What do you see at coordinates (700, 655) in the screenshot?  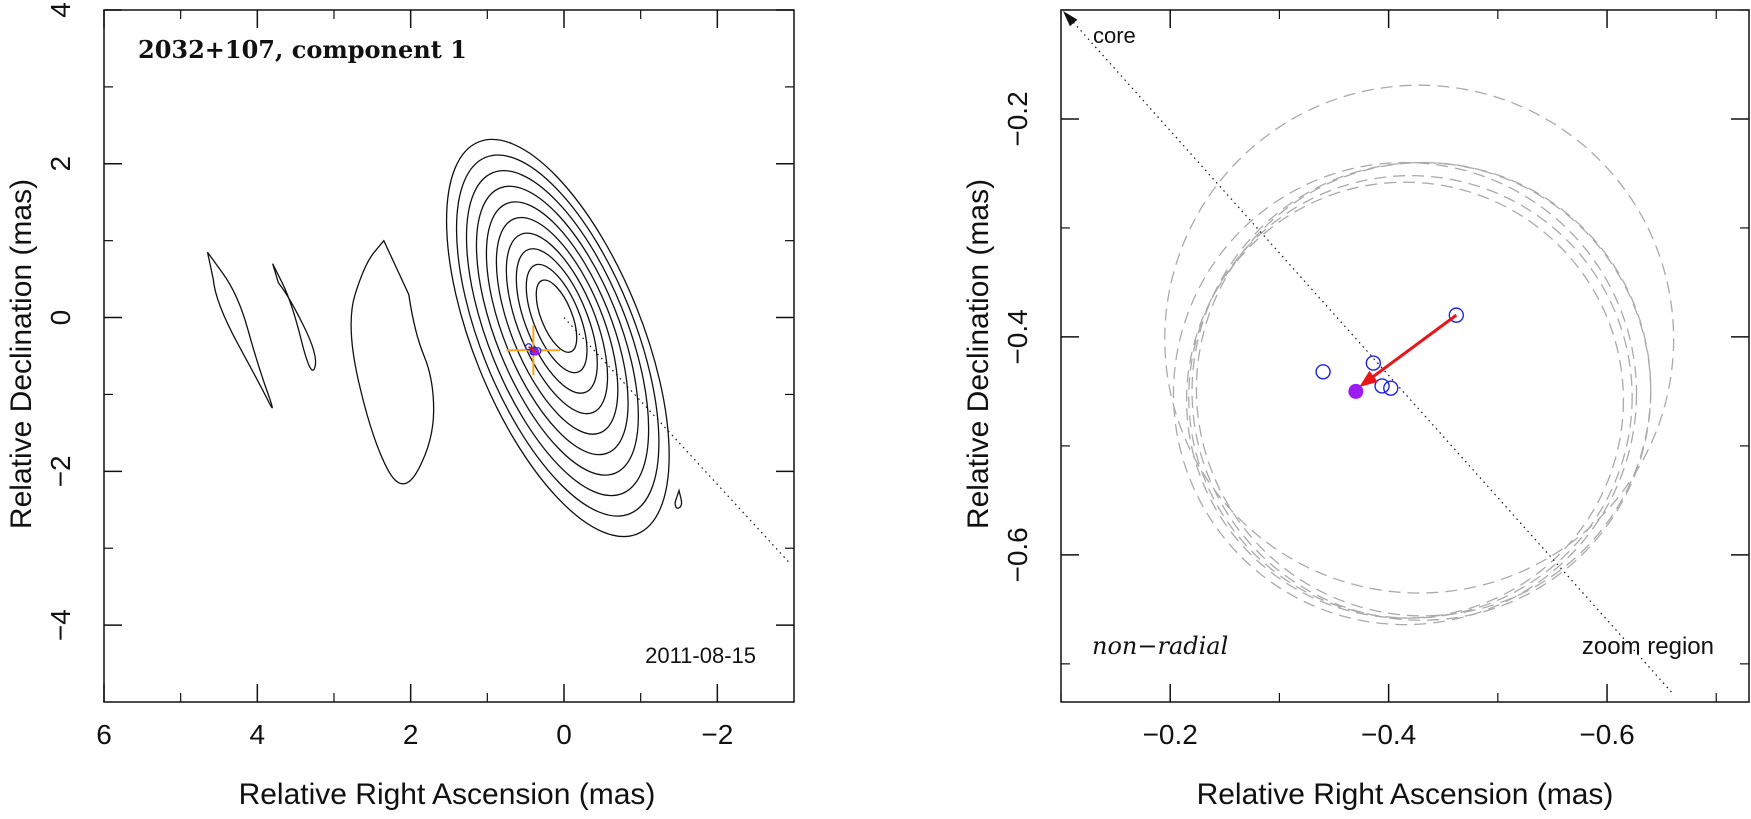 I see `left-date-label: 2011-08-15` at bounding box center [700, 655].